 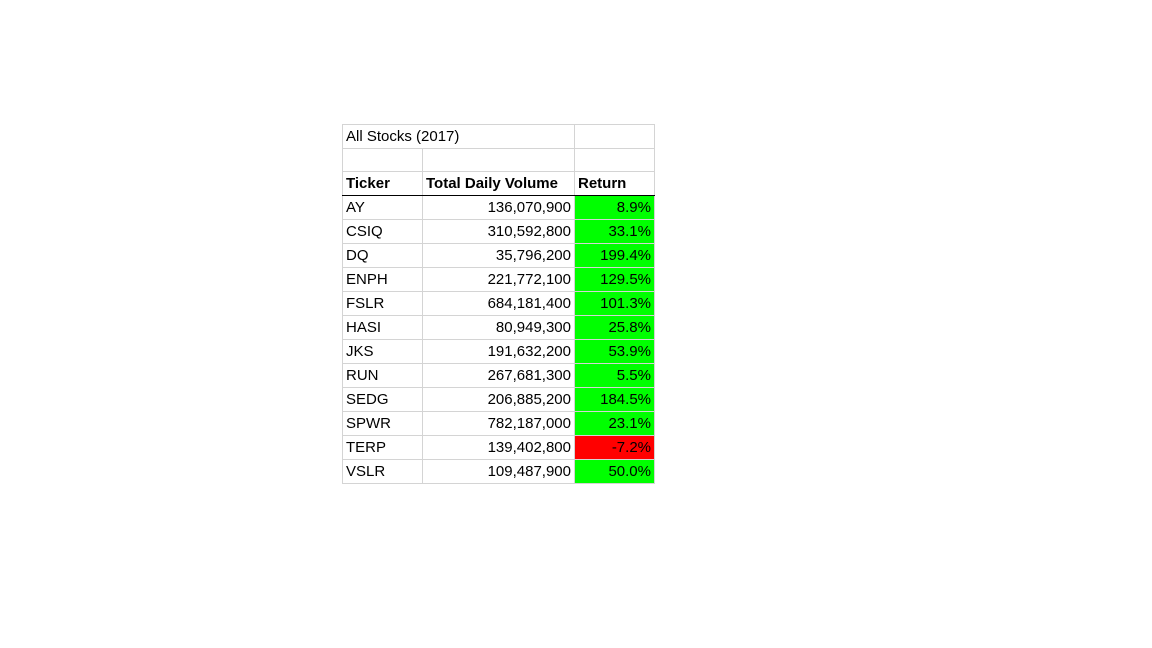 I want to click on table-row: VSLR 109,487,900 50.0%, so click(x=498, y=471).